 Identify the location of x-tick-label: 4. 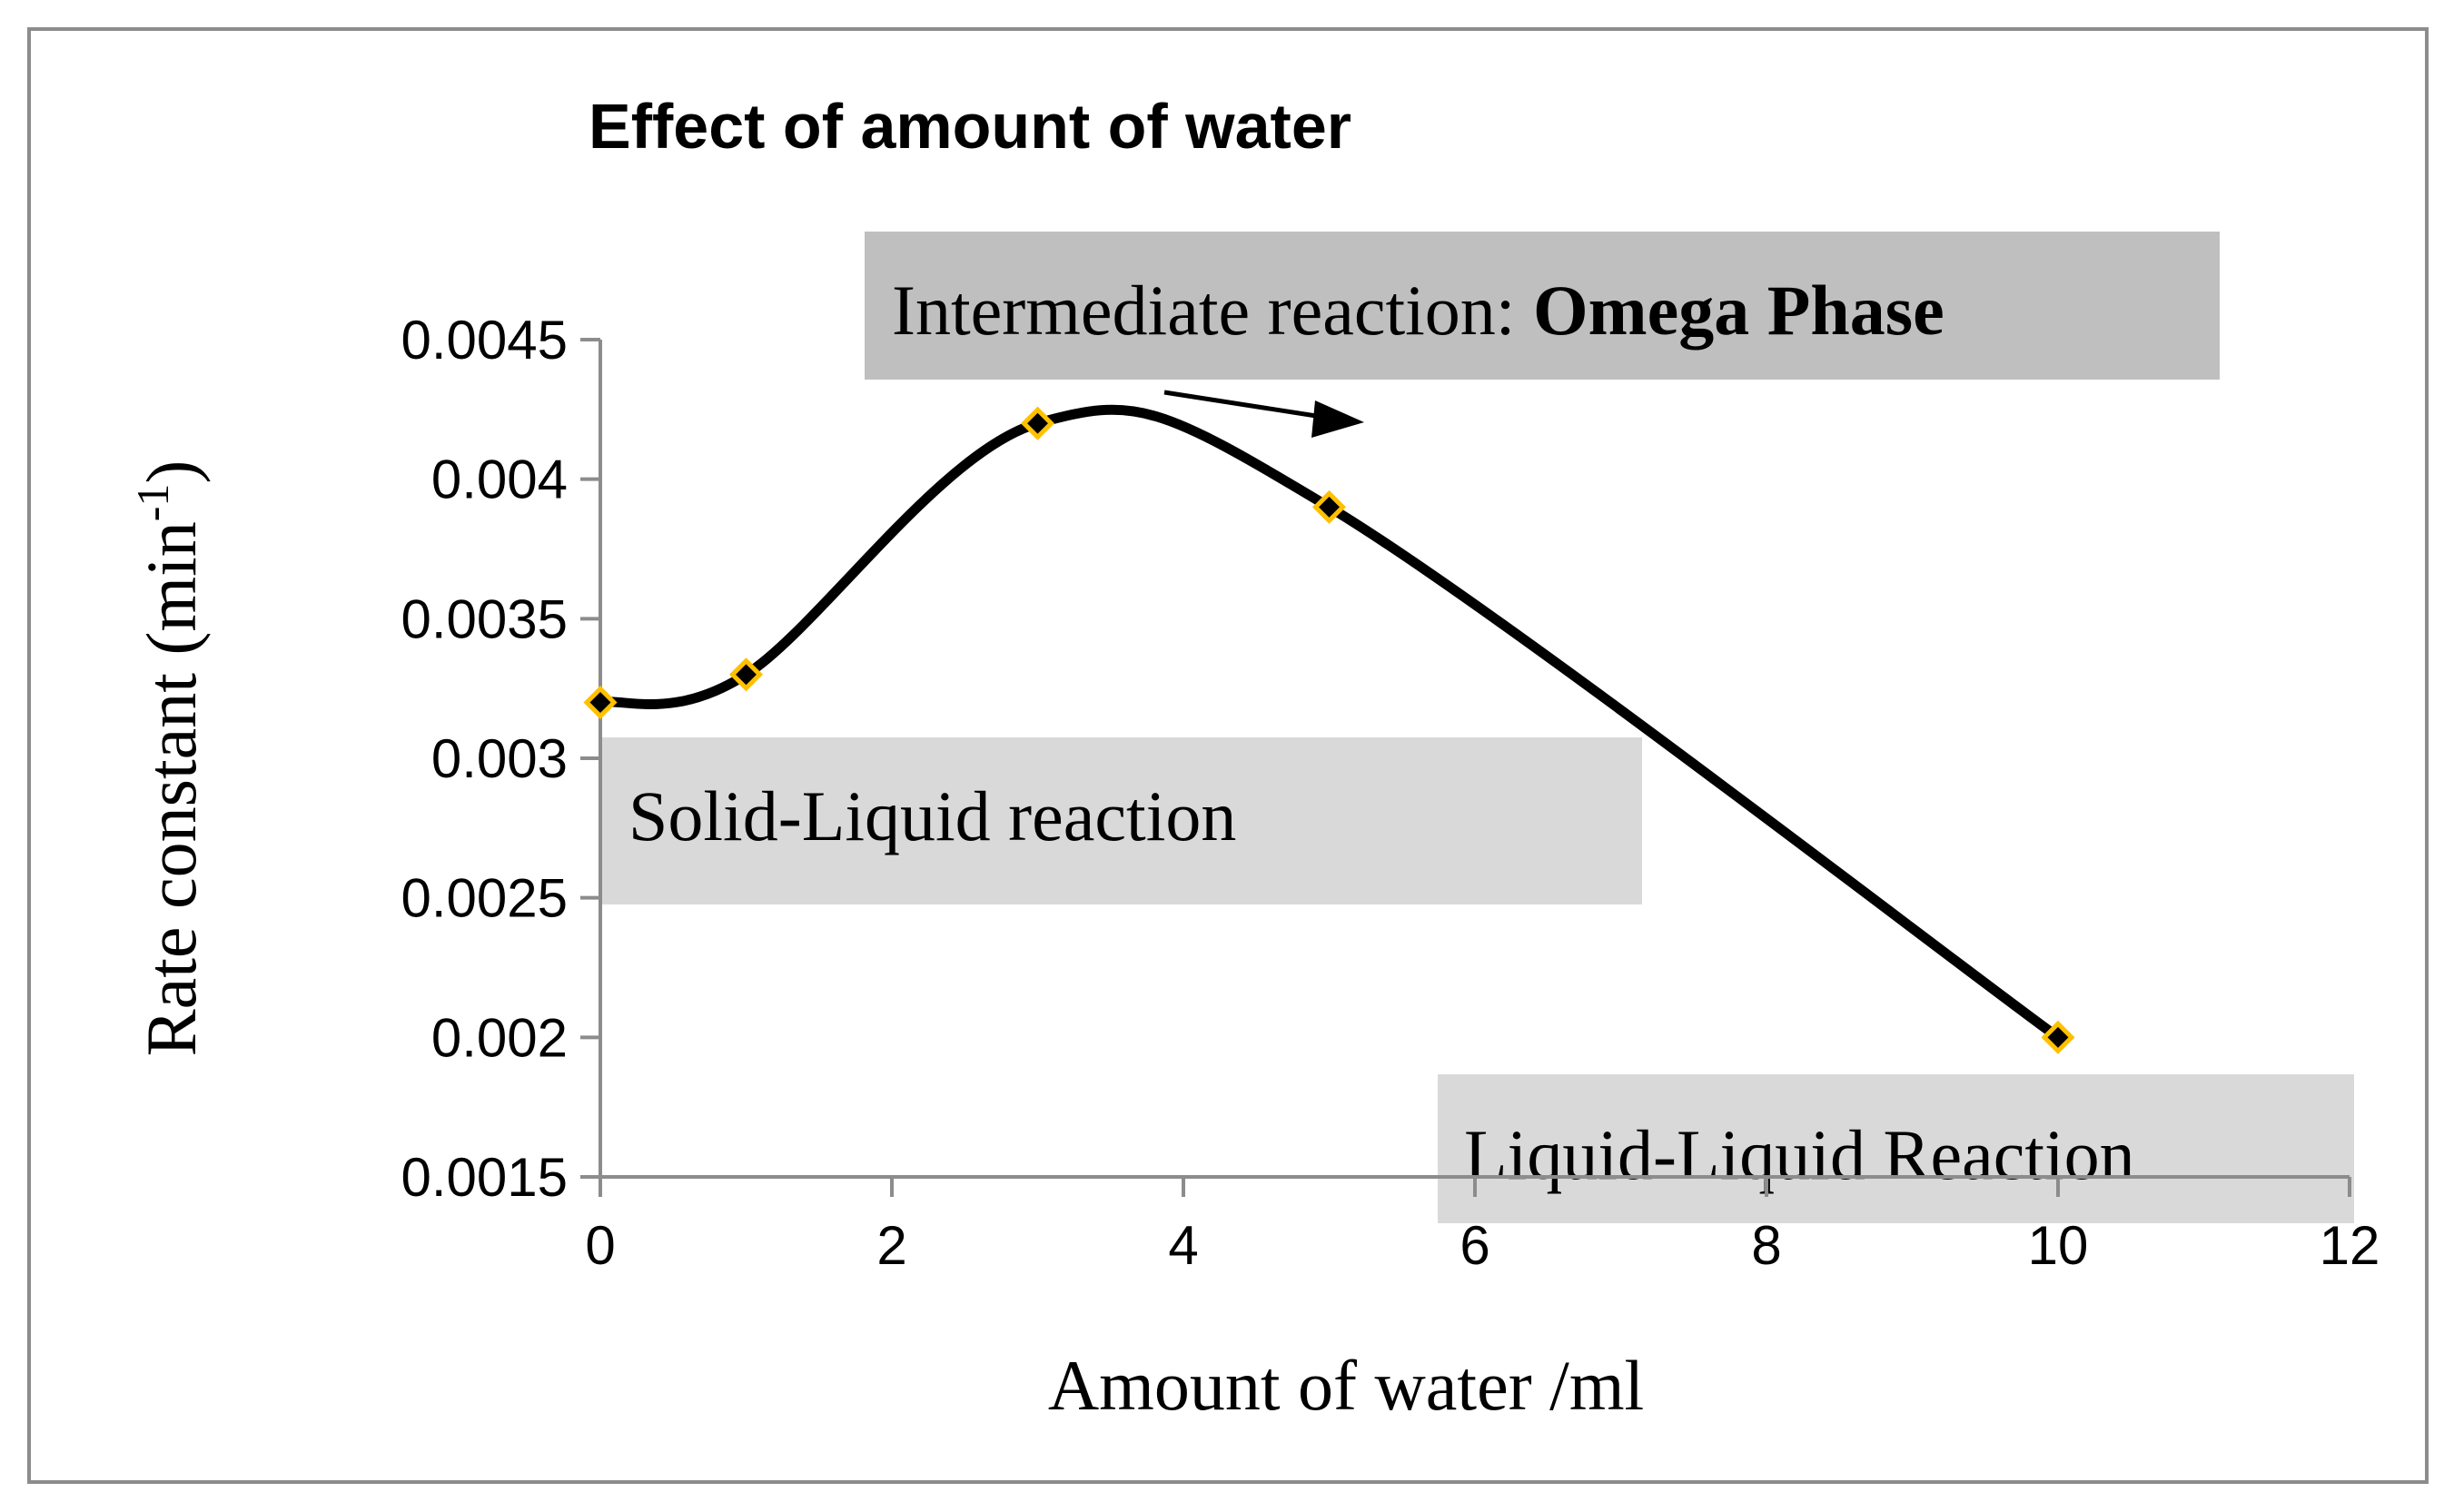
(1183, 1246).